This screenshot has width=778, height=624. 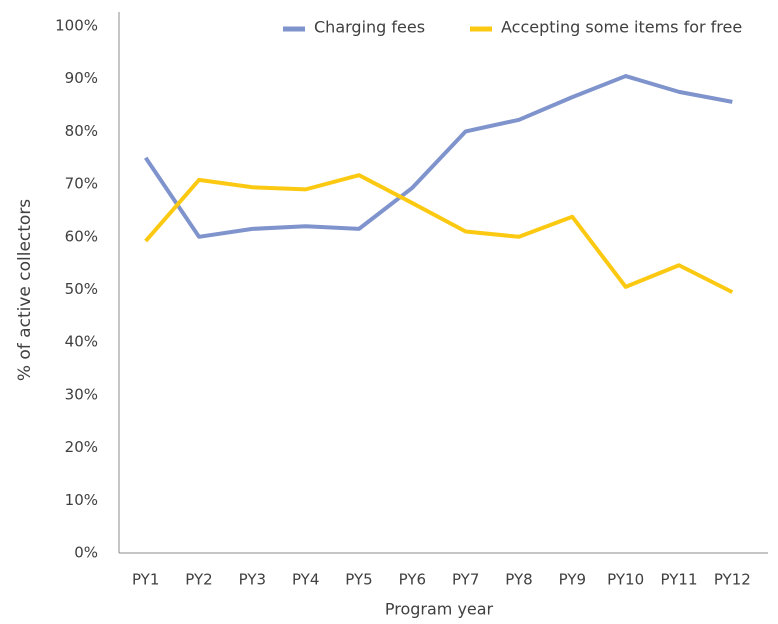 I want to click on legend-label: Charging fees, so click(x=369, y=27).